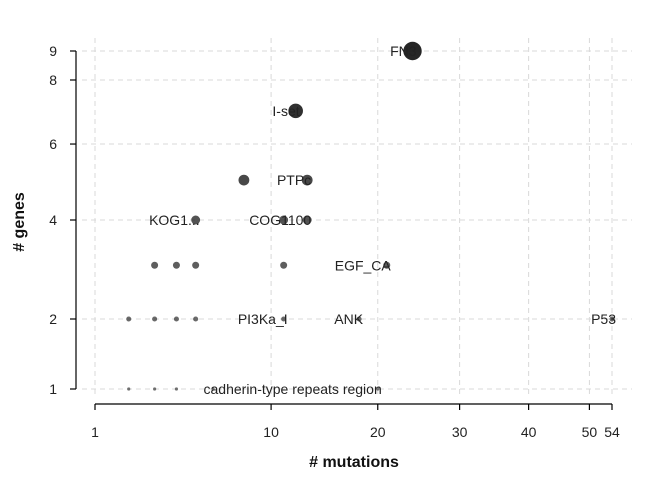 This screenshot has width=672, height=480. What do you see at coordinates (285, 111) in the screenshot?
I see `point-label: I-set` at bounding box center [285, 111].